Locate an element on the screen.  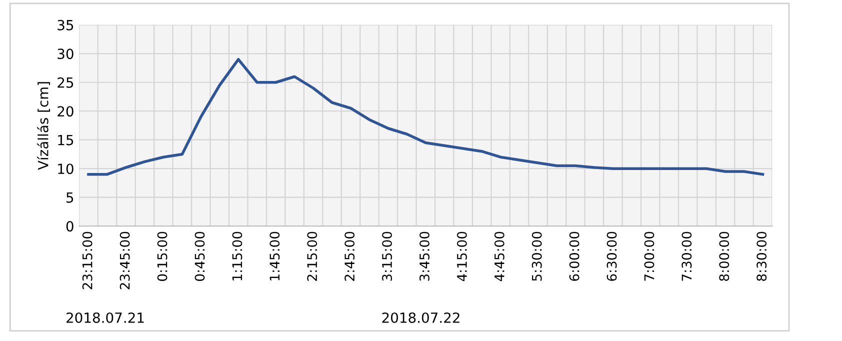
x-tick-label: 1:15:00 is located at coordinates (237, 256).